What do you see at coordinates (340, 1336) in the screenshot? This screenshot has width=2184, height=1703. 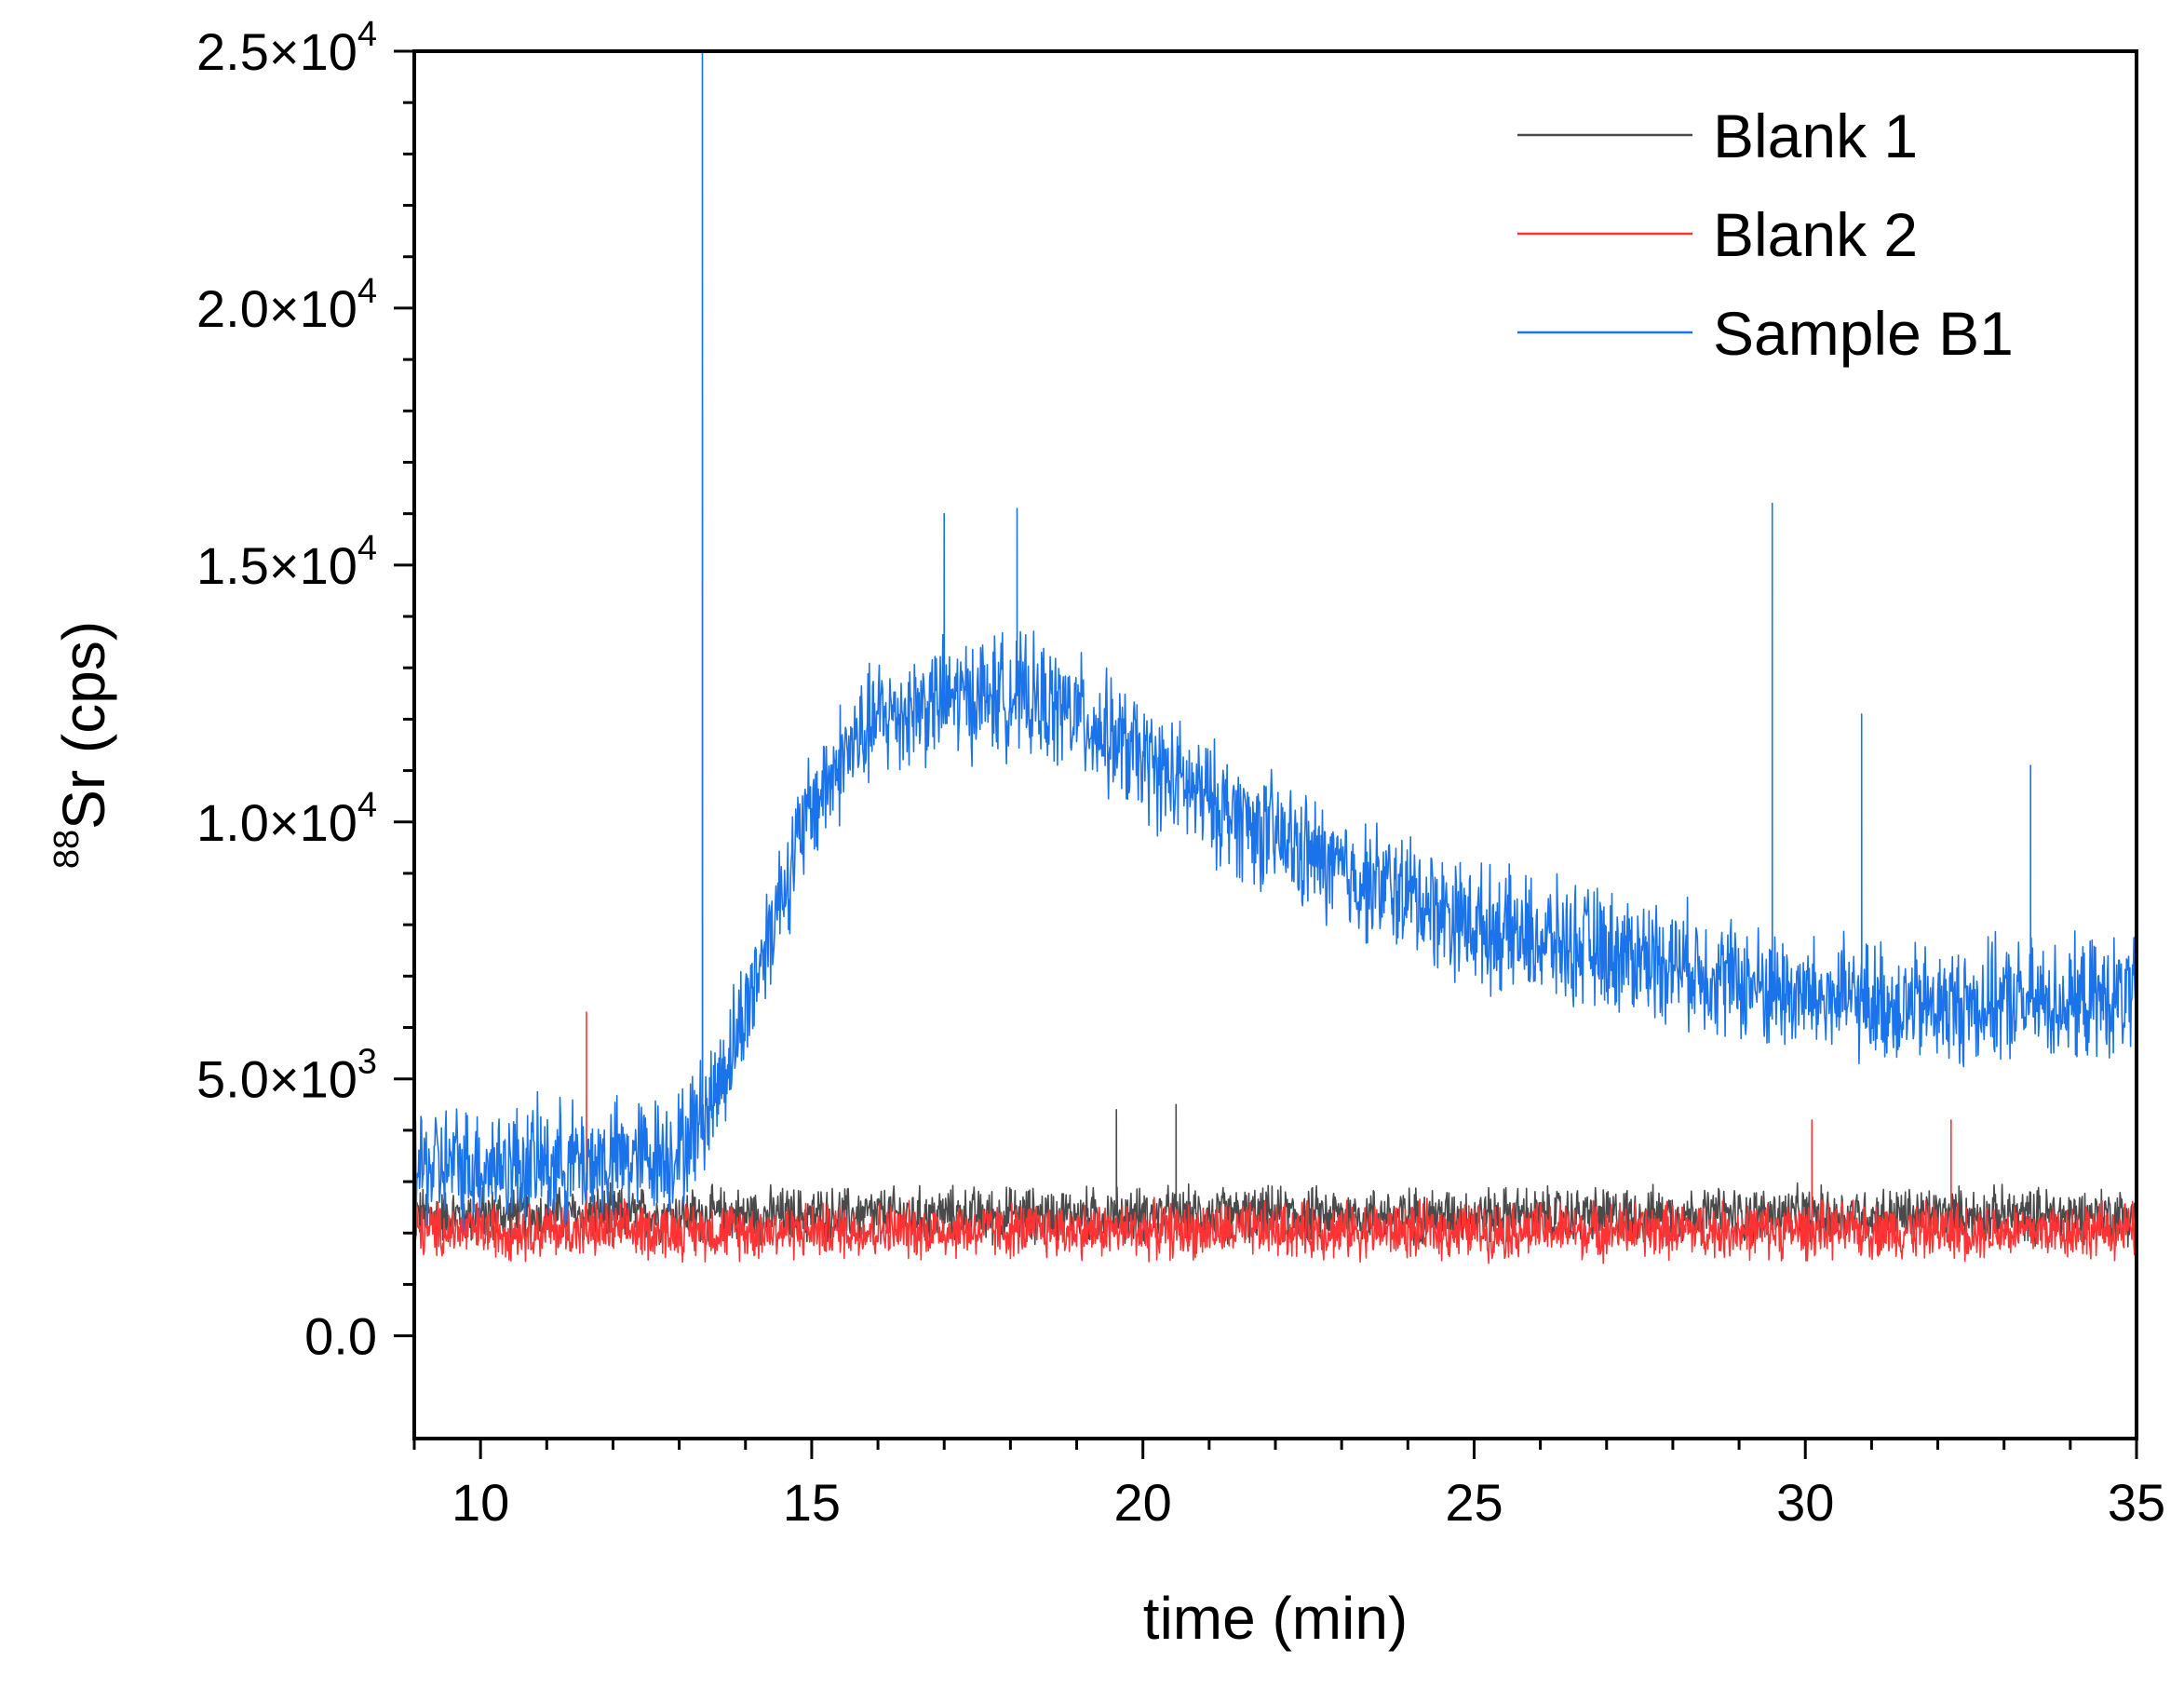 I see `y-tick-label: 0.0` at bounding box center [340, 1336].